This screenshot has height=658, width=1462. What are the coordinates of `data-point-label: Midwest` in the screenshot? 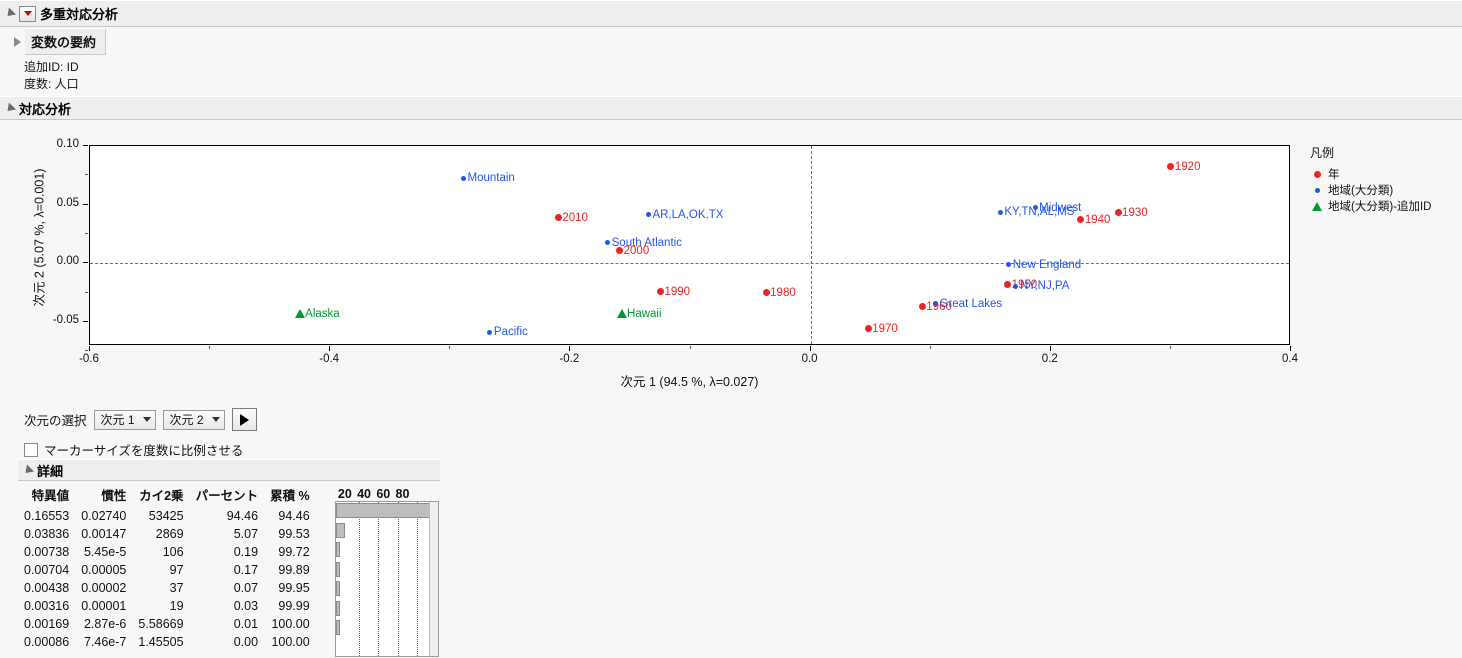 It's located at (1060, 207).